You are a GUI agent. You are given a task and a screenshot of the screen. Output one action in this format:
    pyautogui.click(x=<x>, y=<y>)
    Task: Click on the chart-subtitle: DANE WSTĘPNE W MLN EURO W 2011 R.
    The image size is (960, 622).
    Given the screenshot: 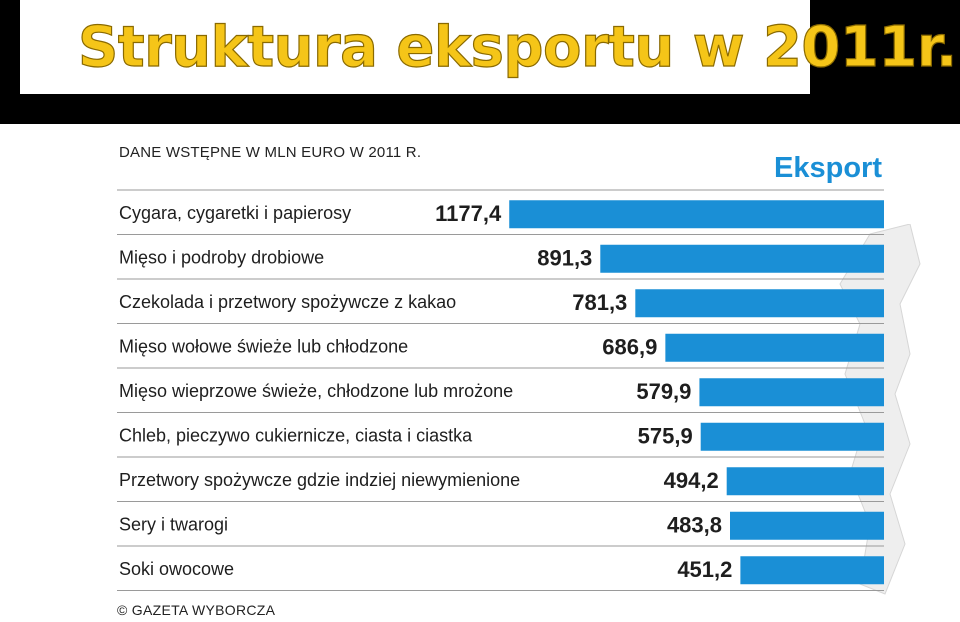 What is the action you would take?
    pyautogui.click(x=270, y=152)
    